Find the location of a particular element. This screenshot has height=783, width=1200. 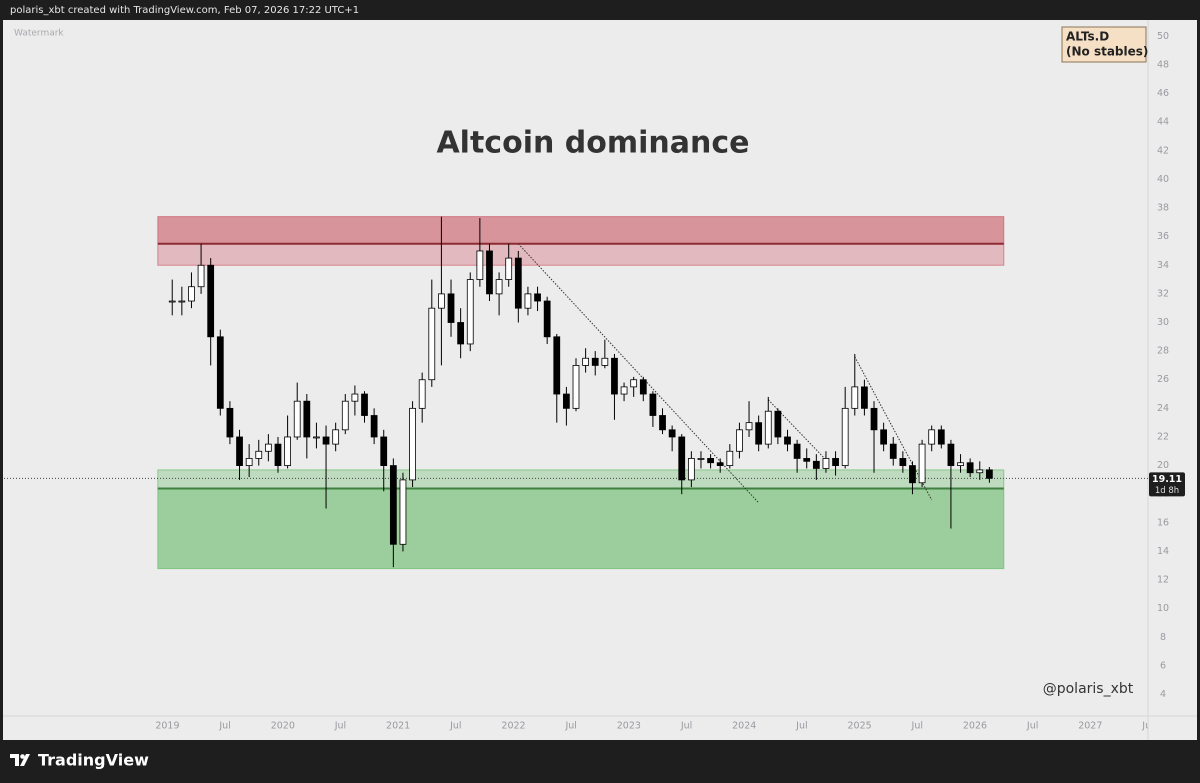

watermark: Watermark is located at coordinates (39, 34).